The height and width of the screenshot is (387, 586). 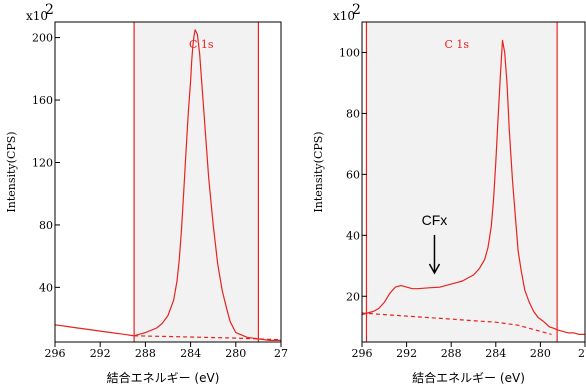 What do you see at coordinates (469, 351) in the screenshot?
I see `x-axis-ticks-right: 296 292 288 284 280 27` at bounding box center [469, 351].